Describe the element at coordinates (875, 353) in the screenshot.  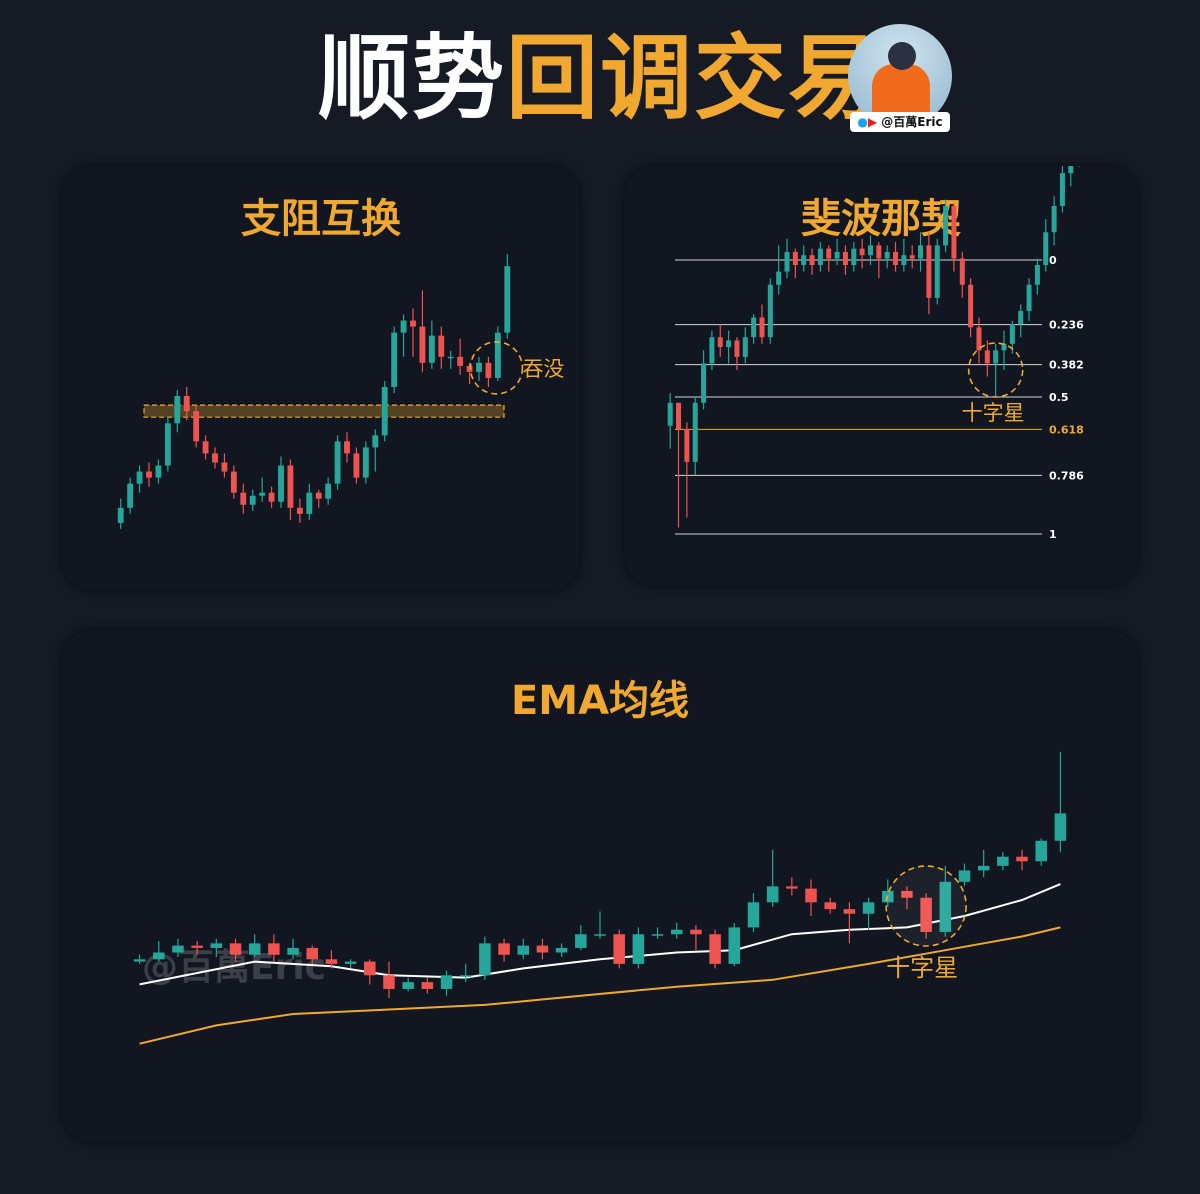
I see `chart-fibonacci: 0 0.236 0.382 0.5 0.618 0.786 1 十字星` at that location.